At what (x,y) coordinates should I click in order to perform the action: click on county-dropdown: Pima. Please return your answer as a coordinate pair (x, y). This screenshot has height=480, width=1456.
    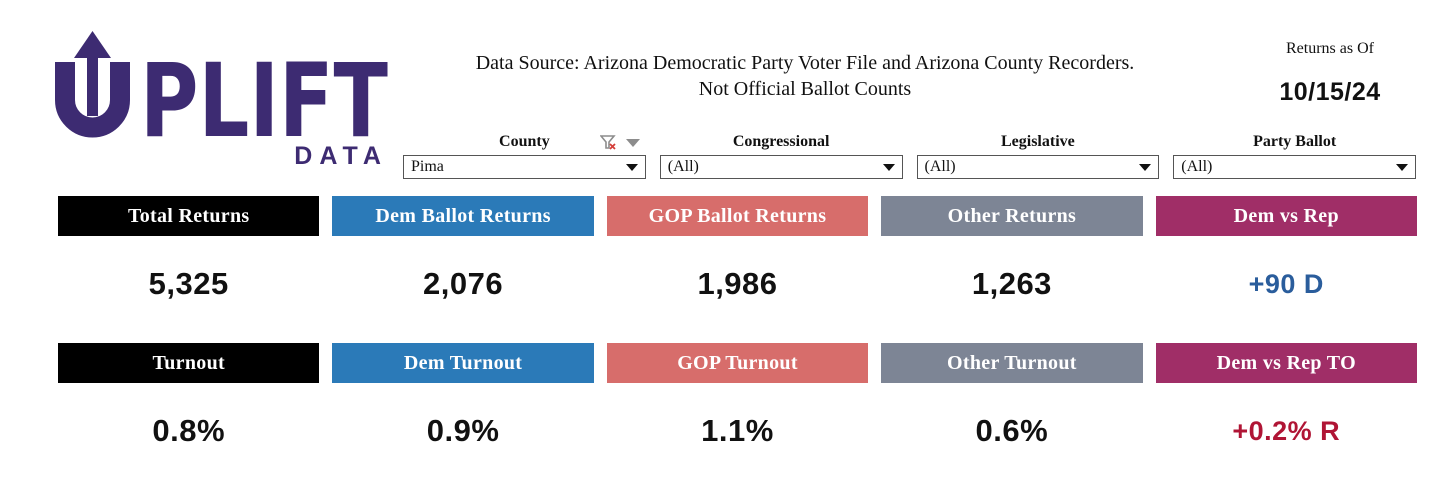
    Looking at the image, I should click on (524, 167).